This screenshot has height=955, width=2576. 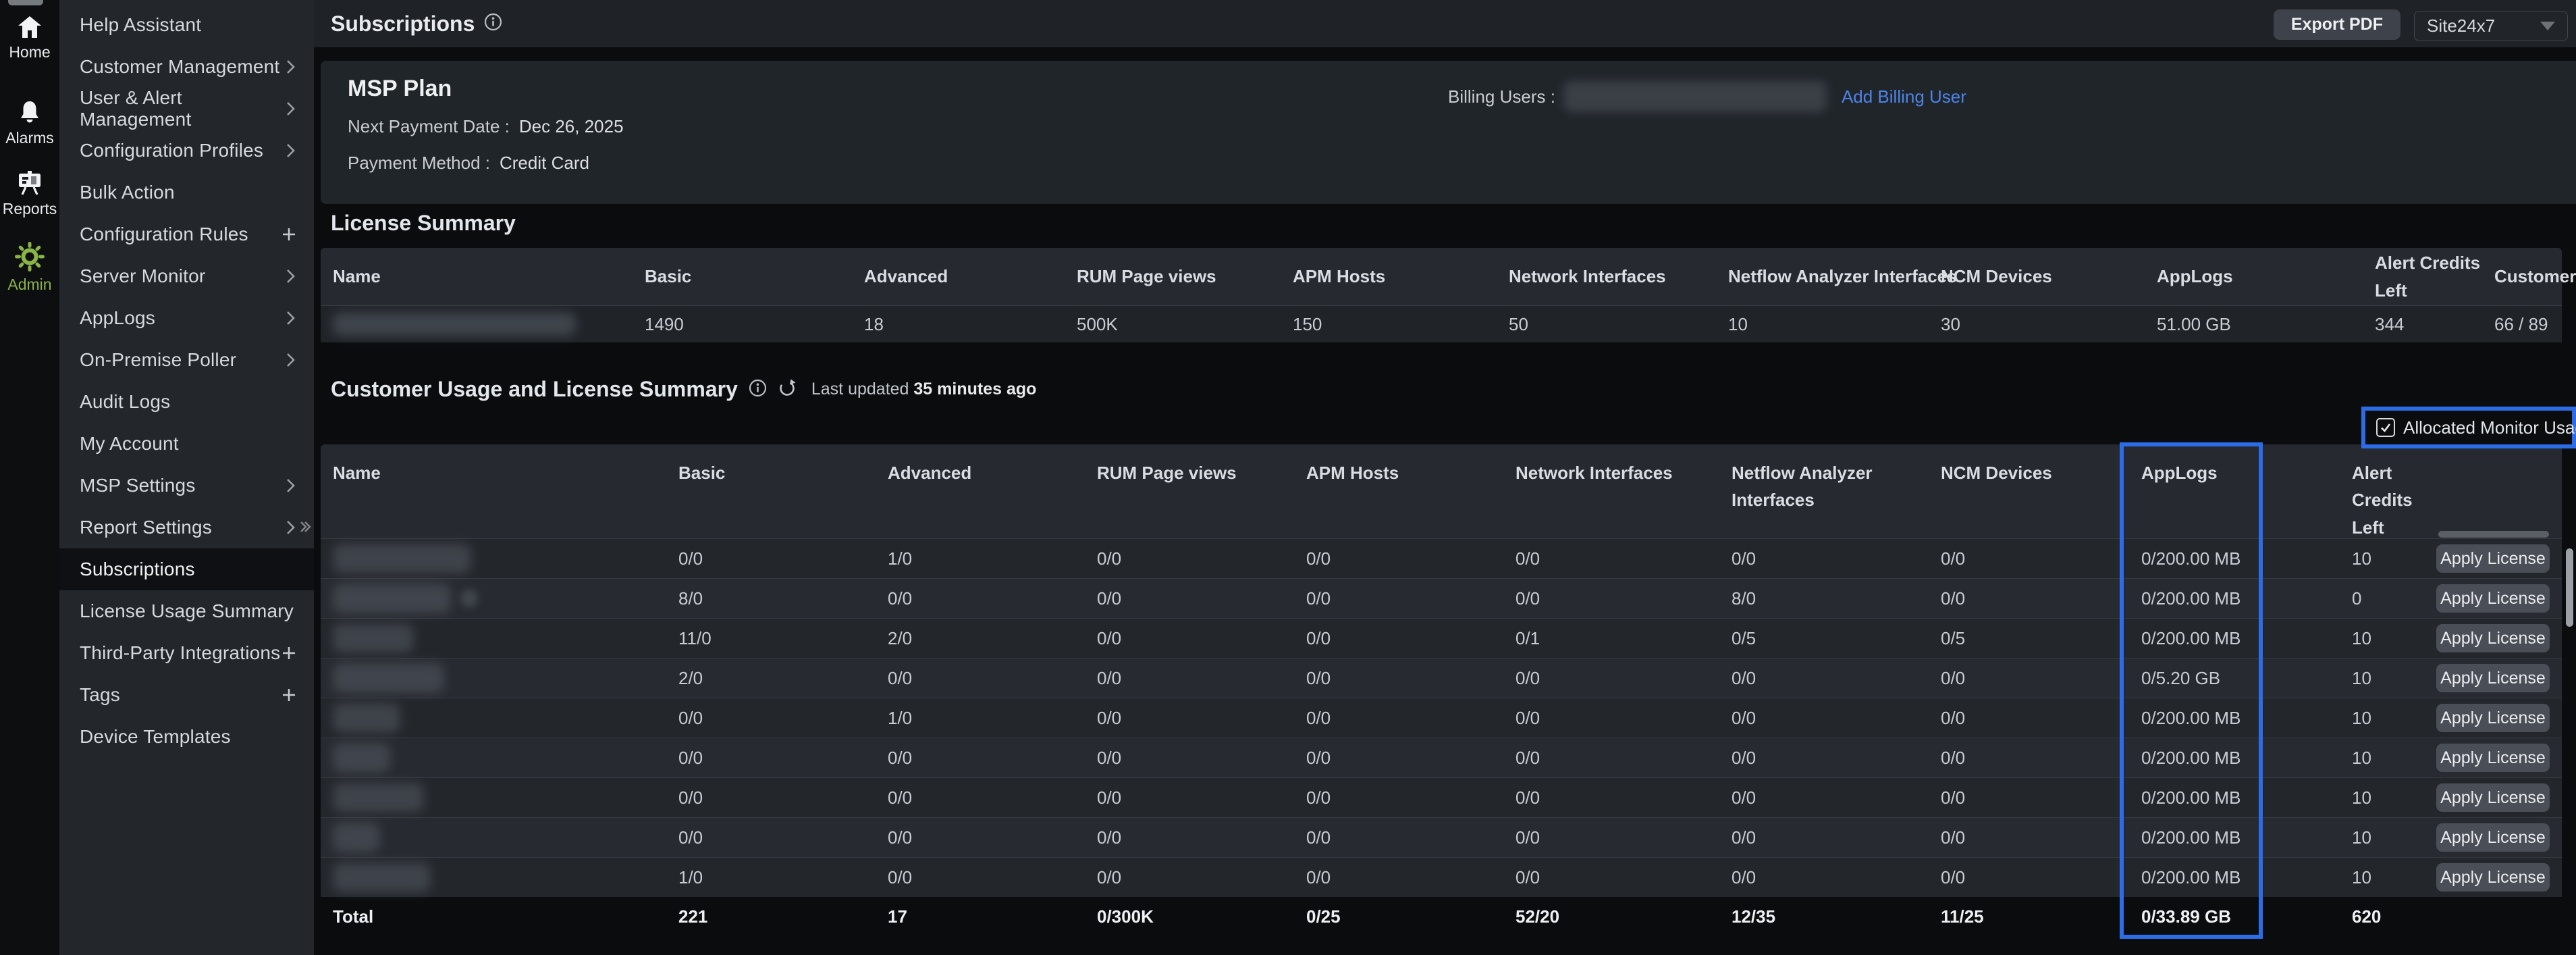 I want to click on license-summary-title: License Summary, so click(x=424, y=223).